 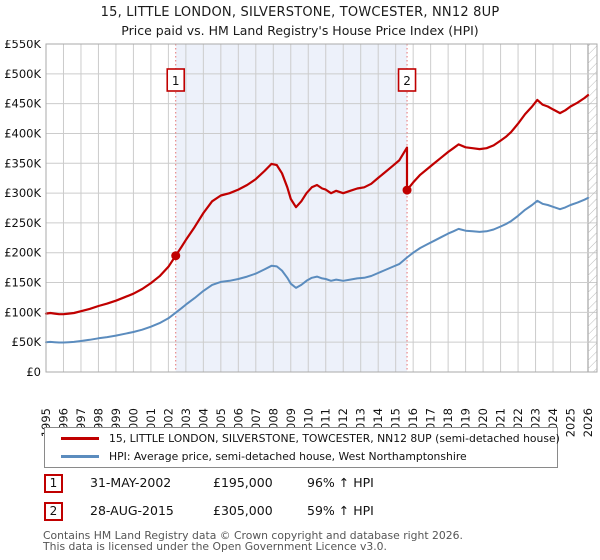 I want to click on y-axis-tick-label: £200K, so click(x=22, y=253).